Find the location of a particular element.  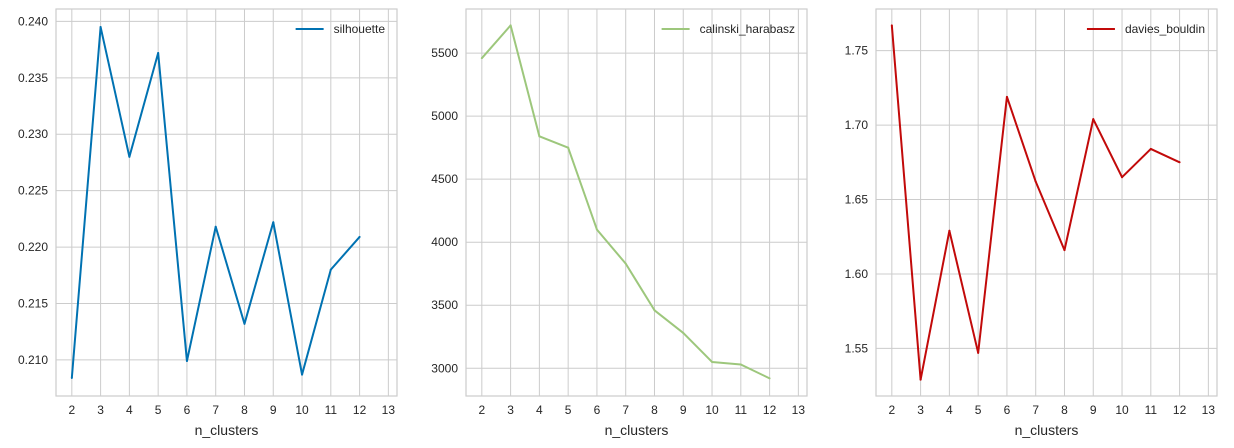

y-tick-label: 1.55 is located at coordinates (857, 348).